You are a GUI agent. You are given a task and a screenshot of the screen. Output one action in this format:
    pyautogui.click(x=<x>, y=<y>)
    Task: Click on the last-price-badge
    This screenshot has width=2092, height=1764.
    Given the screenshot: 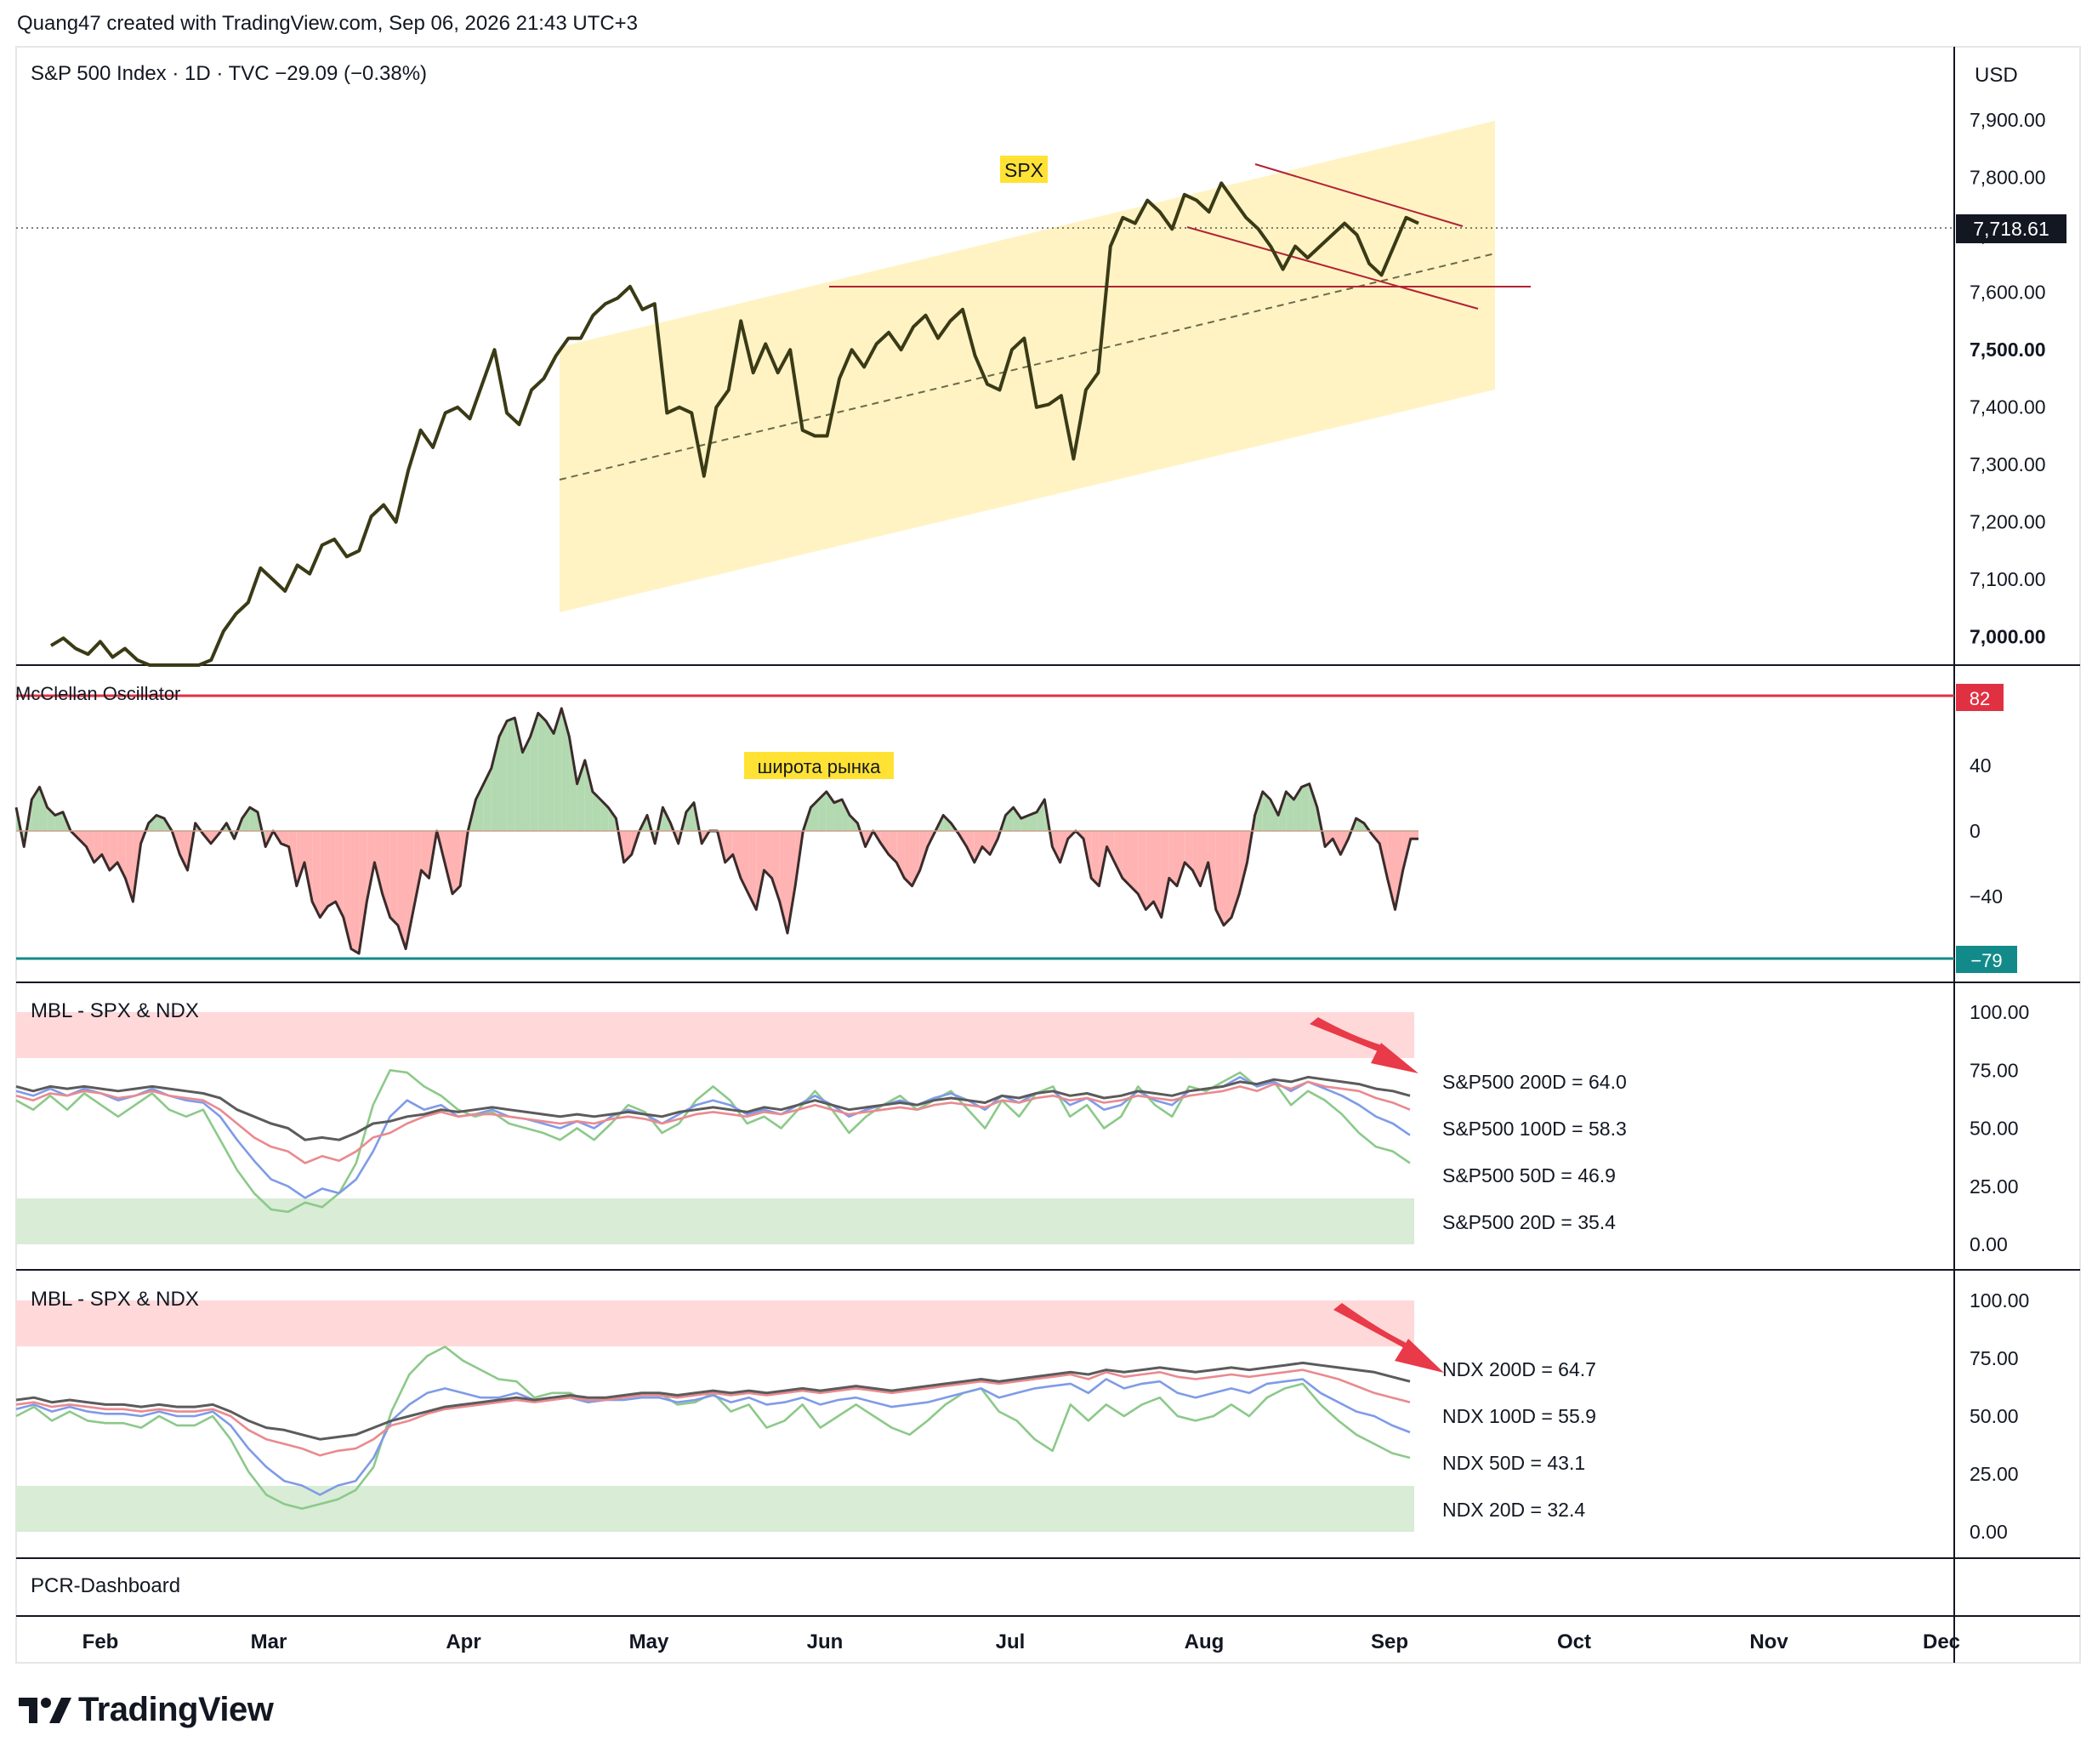 What is the action you would take?
    pyautogui.click(x=2011, y=228)
    